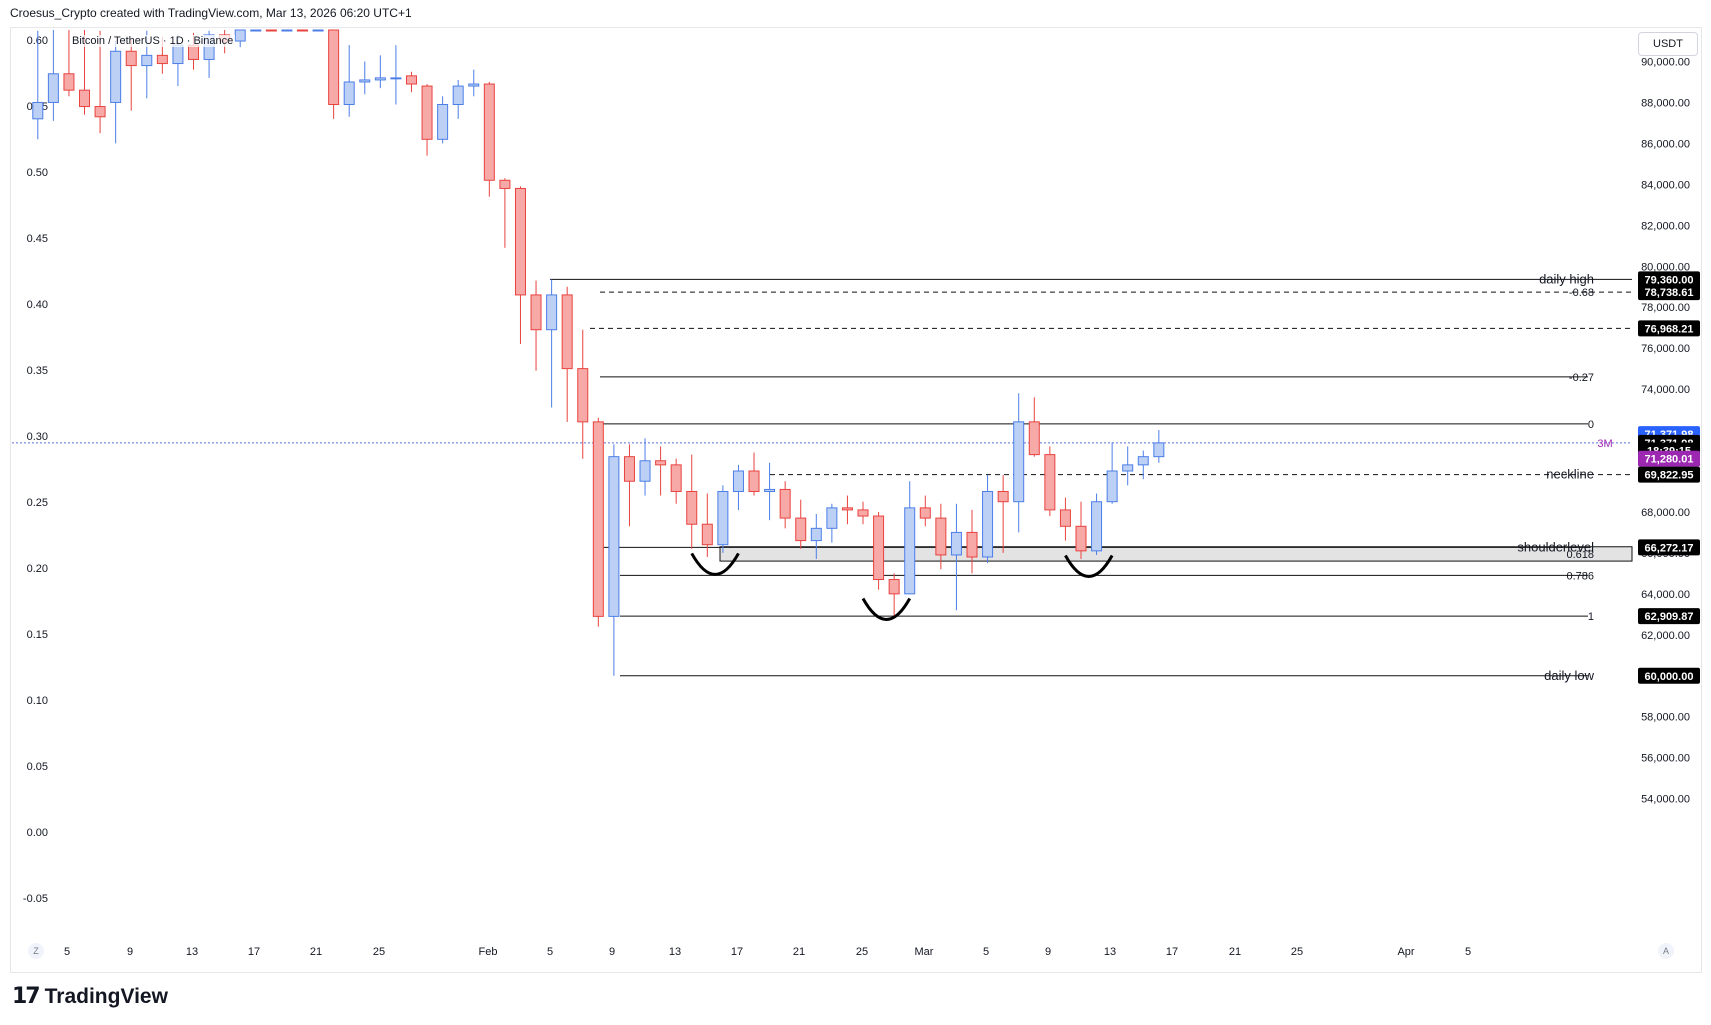 This screenshot has height=1025, width=1711. Describe the element at coordinates (1591, 617) in the screenshot. I see `annotation-label: 1` at that location.